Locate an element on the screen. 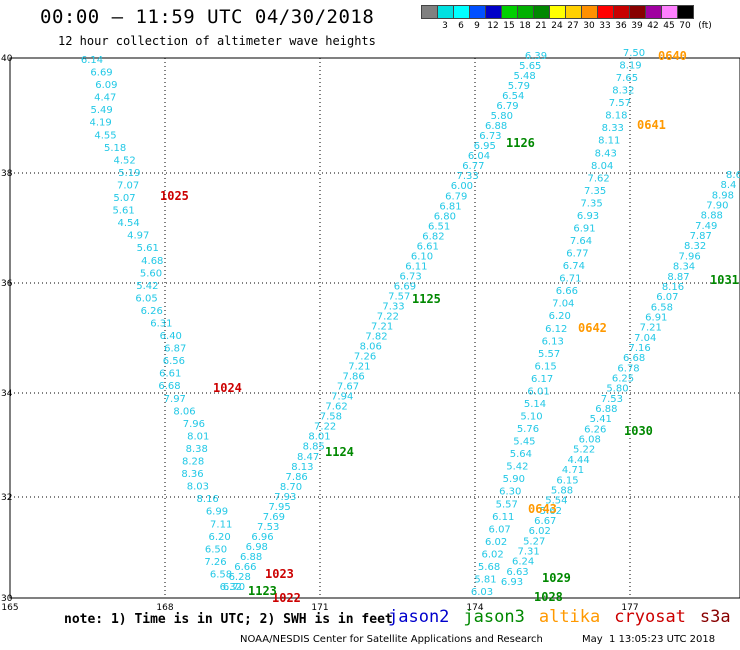  wave-height-value: 8.32 is located at coordinates (695, 246).